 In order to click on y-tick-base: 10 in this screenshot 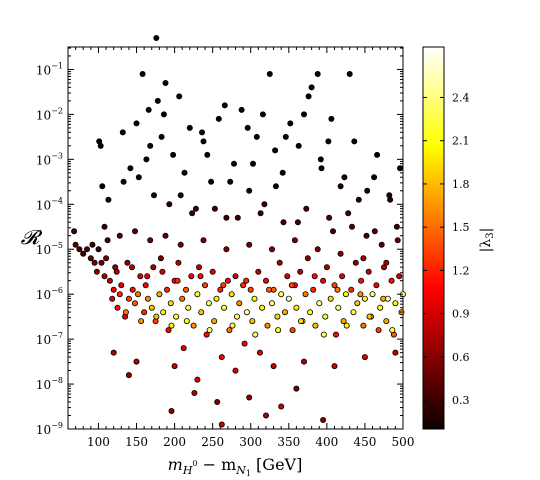, I will do `click(43, 115)`.